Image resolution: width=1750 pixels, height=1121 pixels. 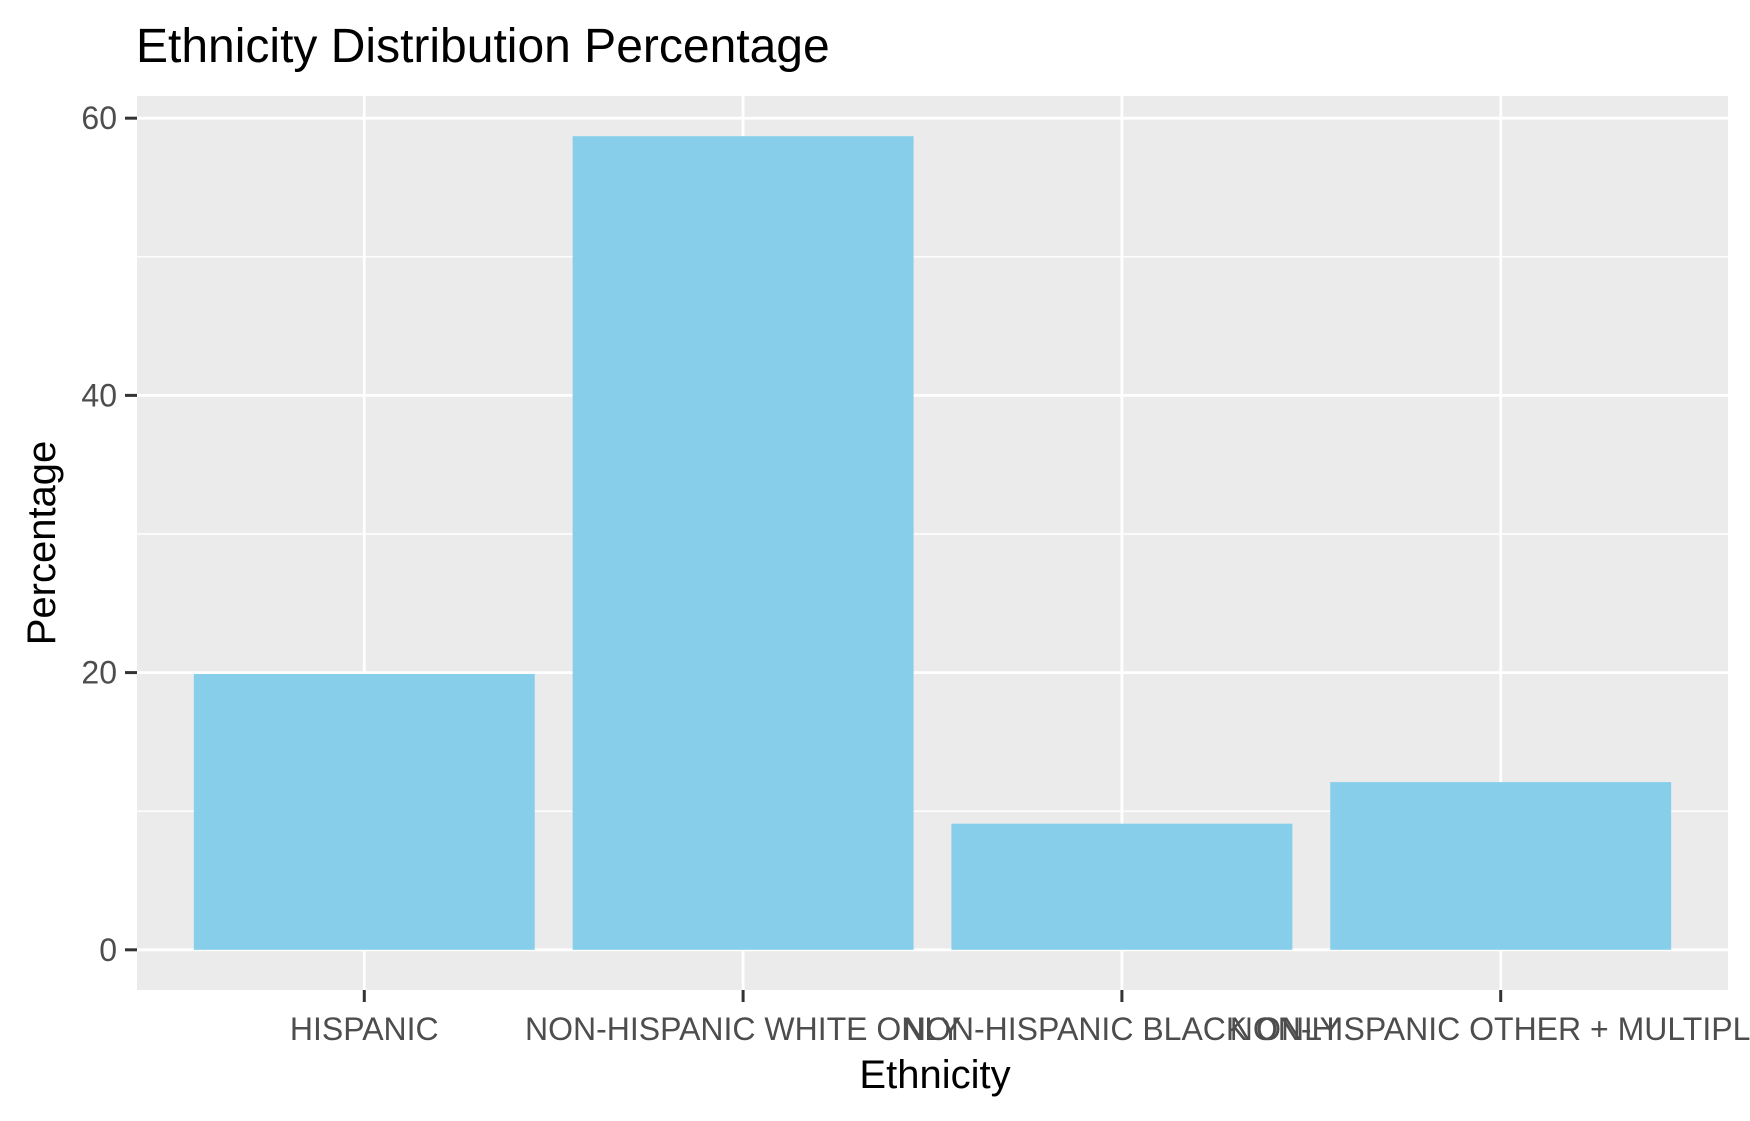 I want to click on y-axis-title: Percentage, so click(x=42, y=543).